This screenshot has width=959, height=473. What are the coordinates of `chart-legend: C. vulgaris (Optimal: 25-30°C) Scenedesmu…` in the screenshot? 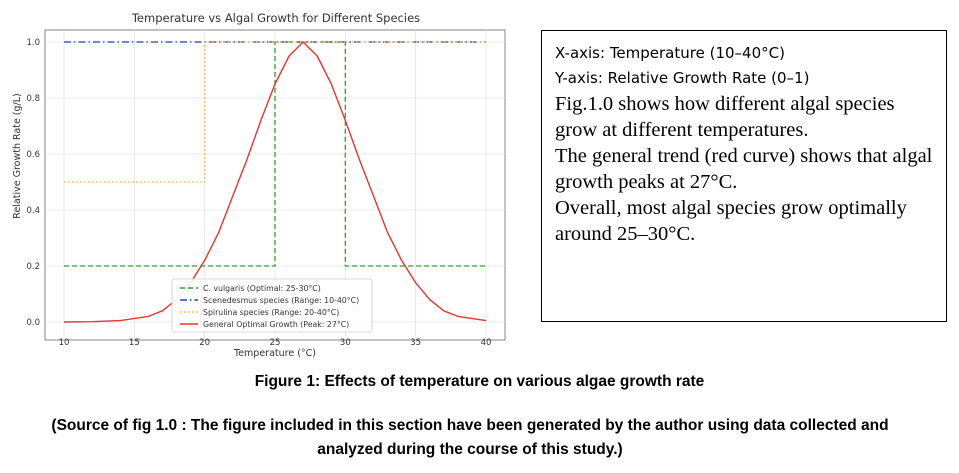 It's located at (272, 305).